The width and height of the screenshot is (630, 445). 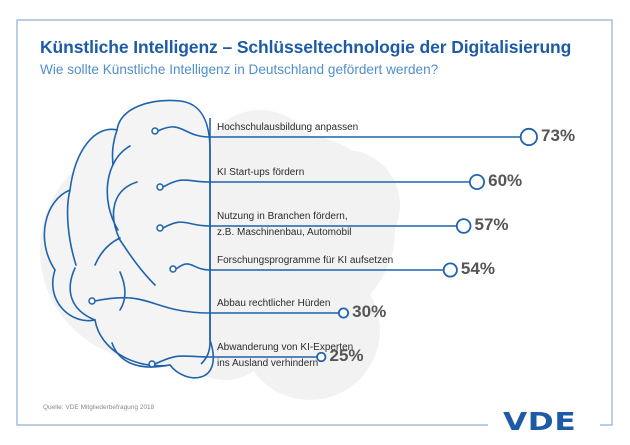 I want to click on value-label: 60%, so click(x=505, y=180).